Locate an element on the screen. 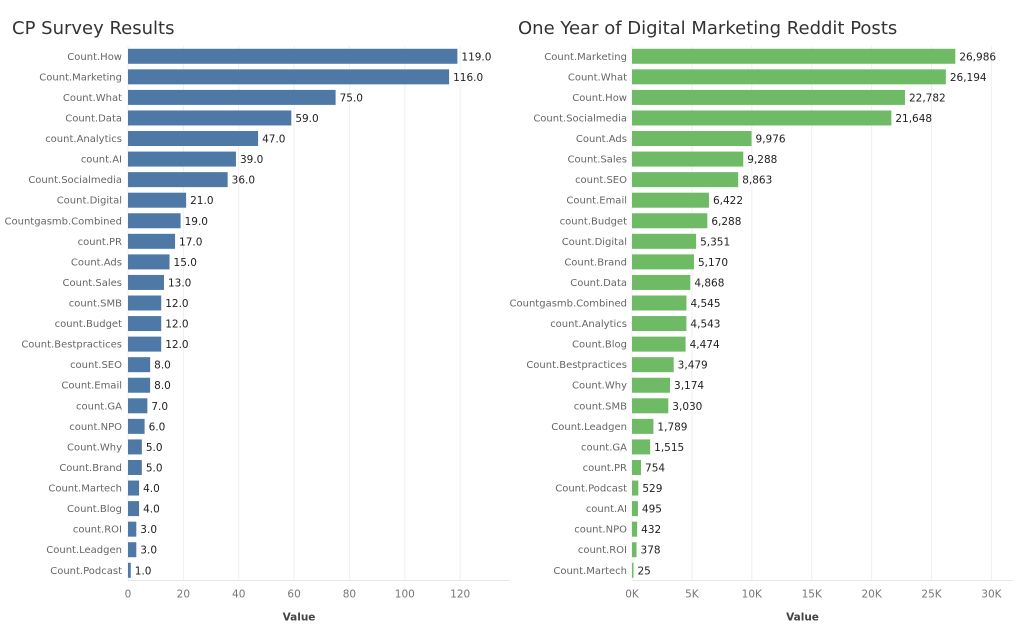 This screenshot has width=1024, height=636. data-label: 7.0 is located at coordinates (159, 407).